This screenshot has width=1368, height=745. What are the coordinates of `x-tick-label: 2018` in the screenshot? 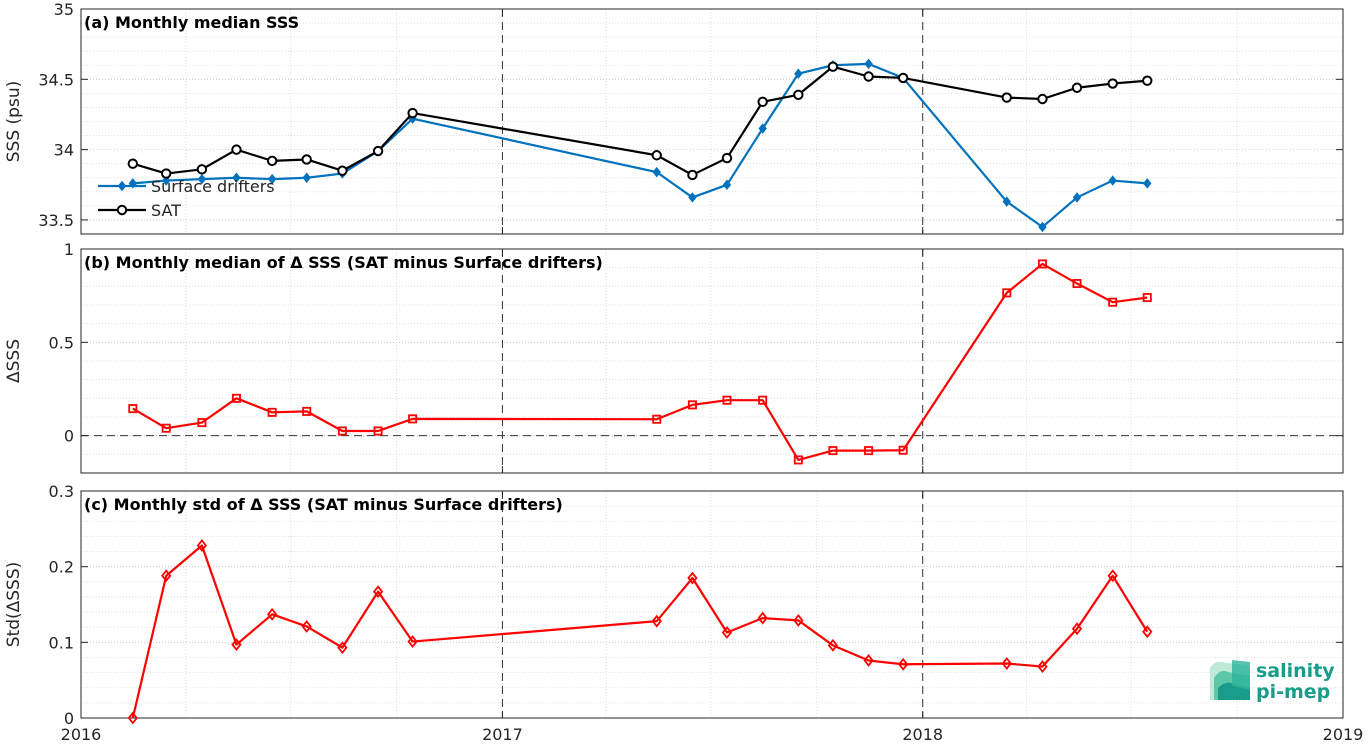 It's located at (922, 734).